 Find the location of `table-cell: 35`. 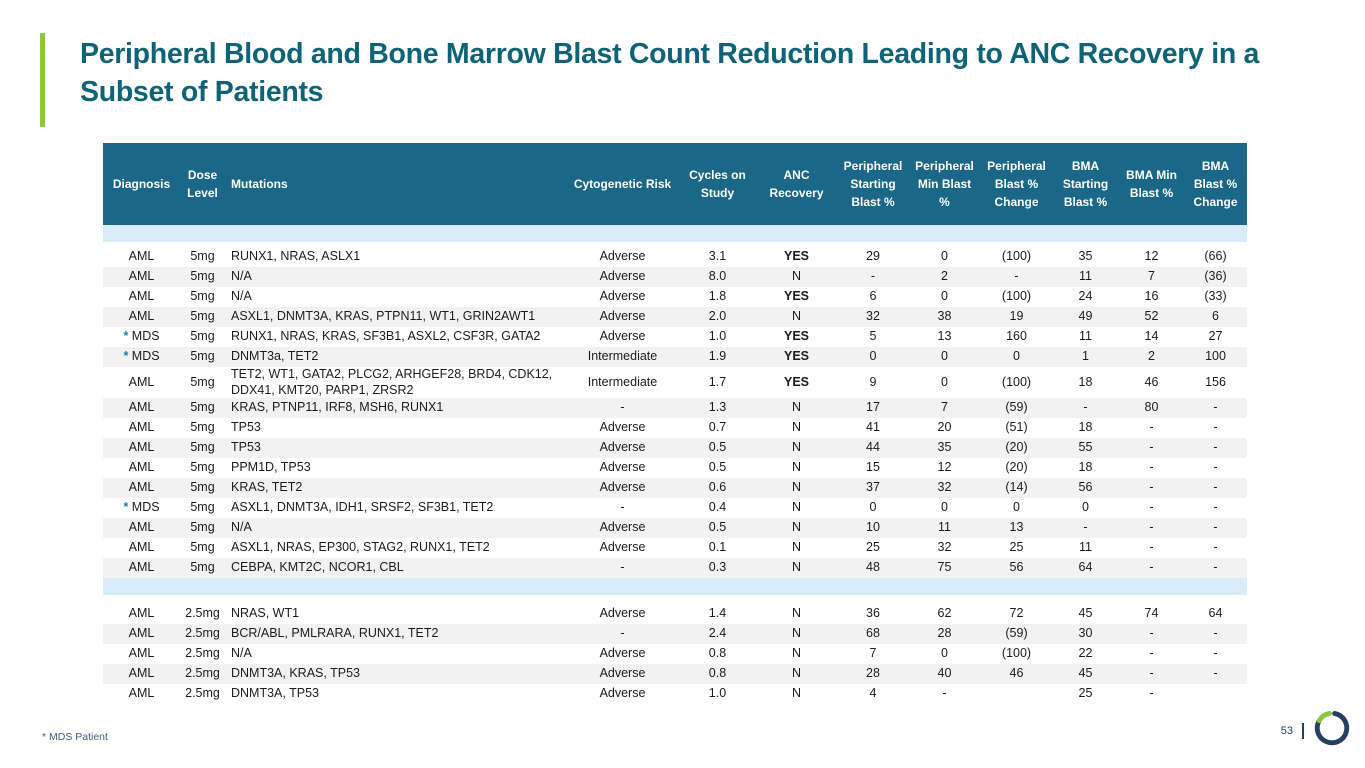

table-cell: 35 is located at coordinates (944, 448).